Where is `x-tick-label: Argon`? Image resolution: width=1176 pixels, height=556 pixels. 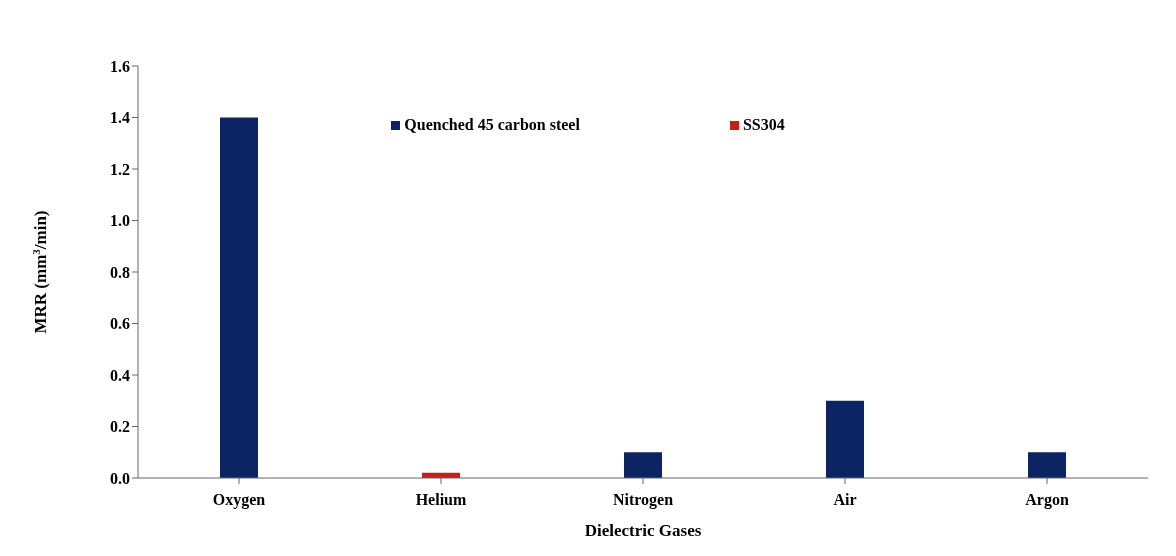 x-tick-label: Argon is located at coordinates (1047, 500).